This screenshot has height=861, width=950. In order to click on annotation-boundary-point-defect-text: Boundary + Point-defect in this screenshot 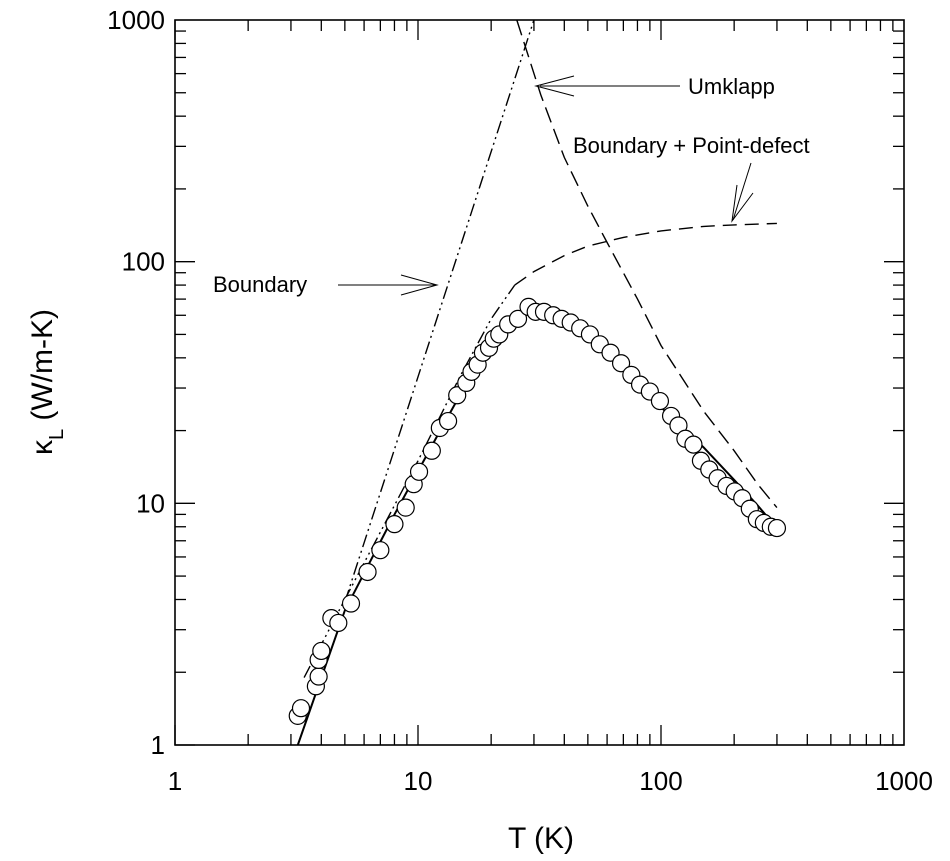, I will do `click(691, 145)`.